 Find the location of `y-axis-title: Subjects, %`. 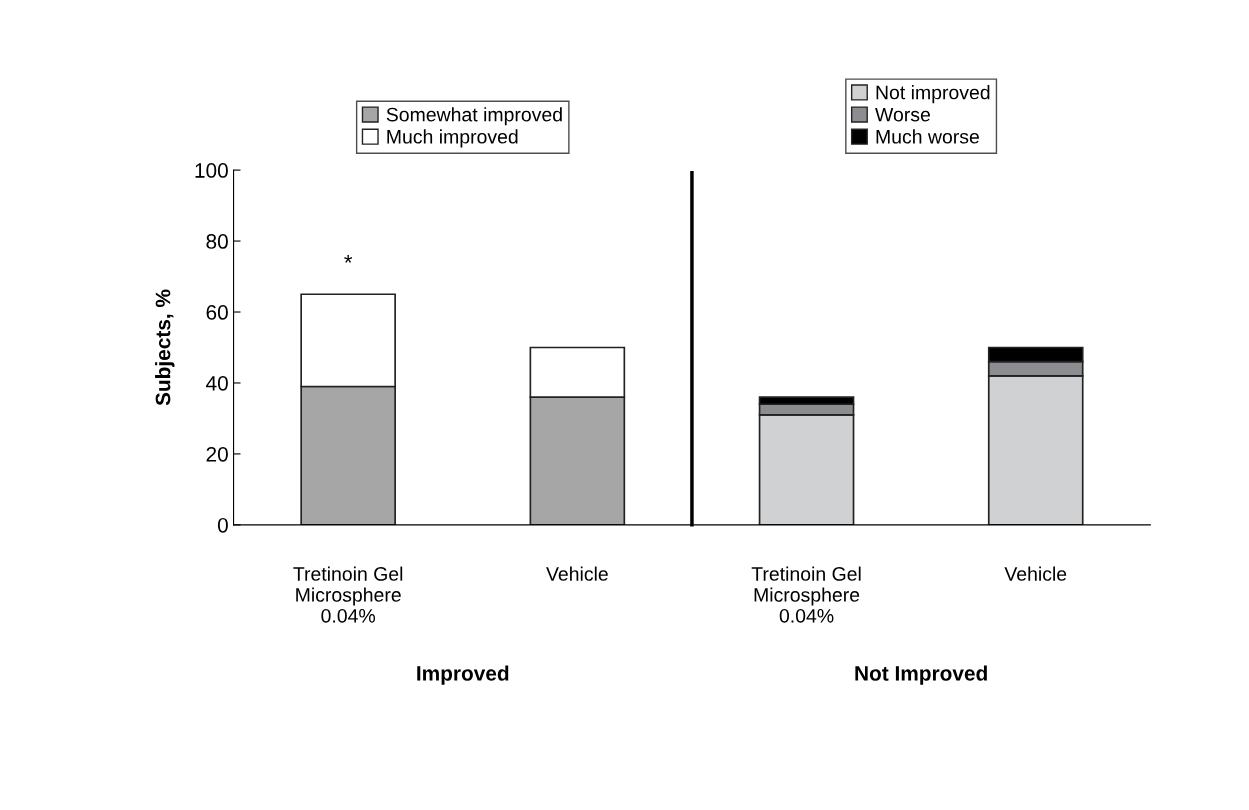

y-axis-title: Subjects, % is located at coordinates (165, 347).